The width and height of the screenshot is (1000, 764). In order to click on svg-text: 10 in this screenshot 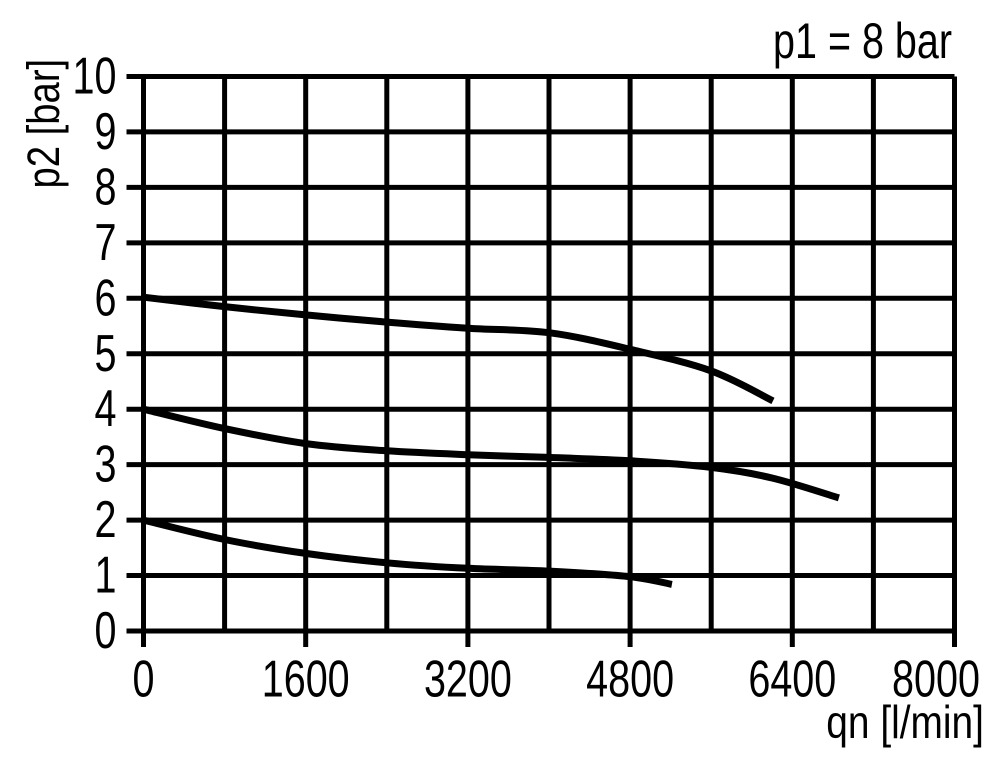, I will do `click(95, 75)`.